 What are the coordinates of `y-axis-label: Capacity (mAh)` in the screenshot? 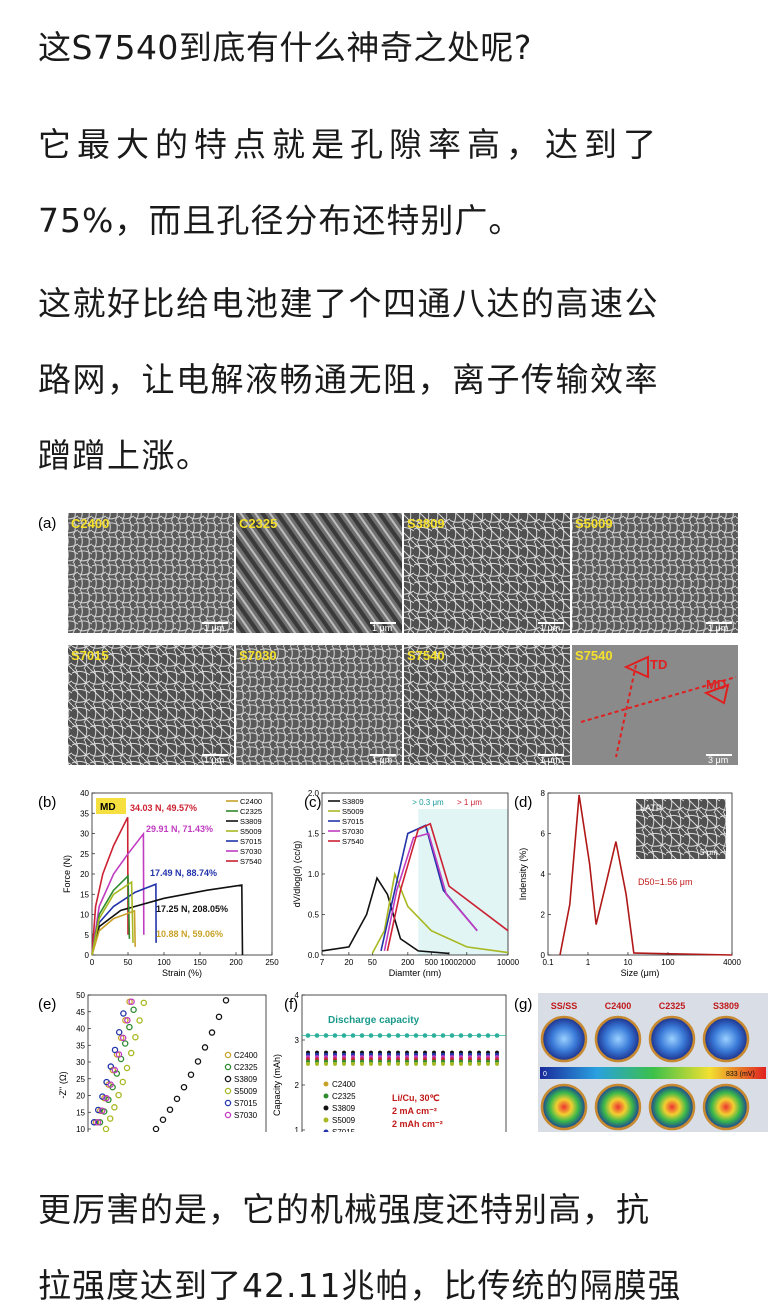 It's located at (277, 1085).